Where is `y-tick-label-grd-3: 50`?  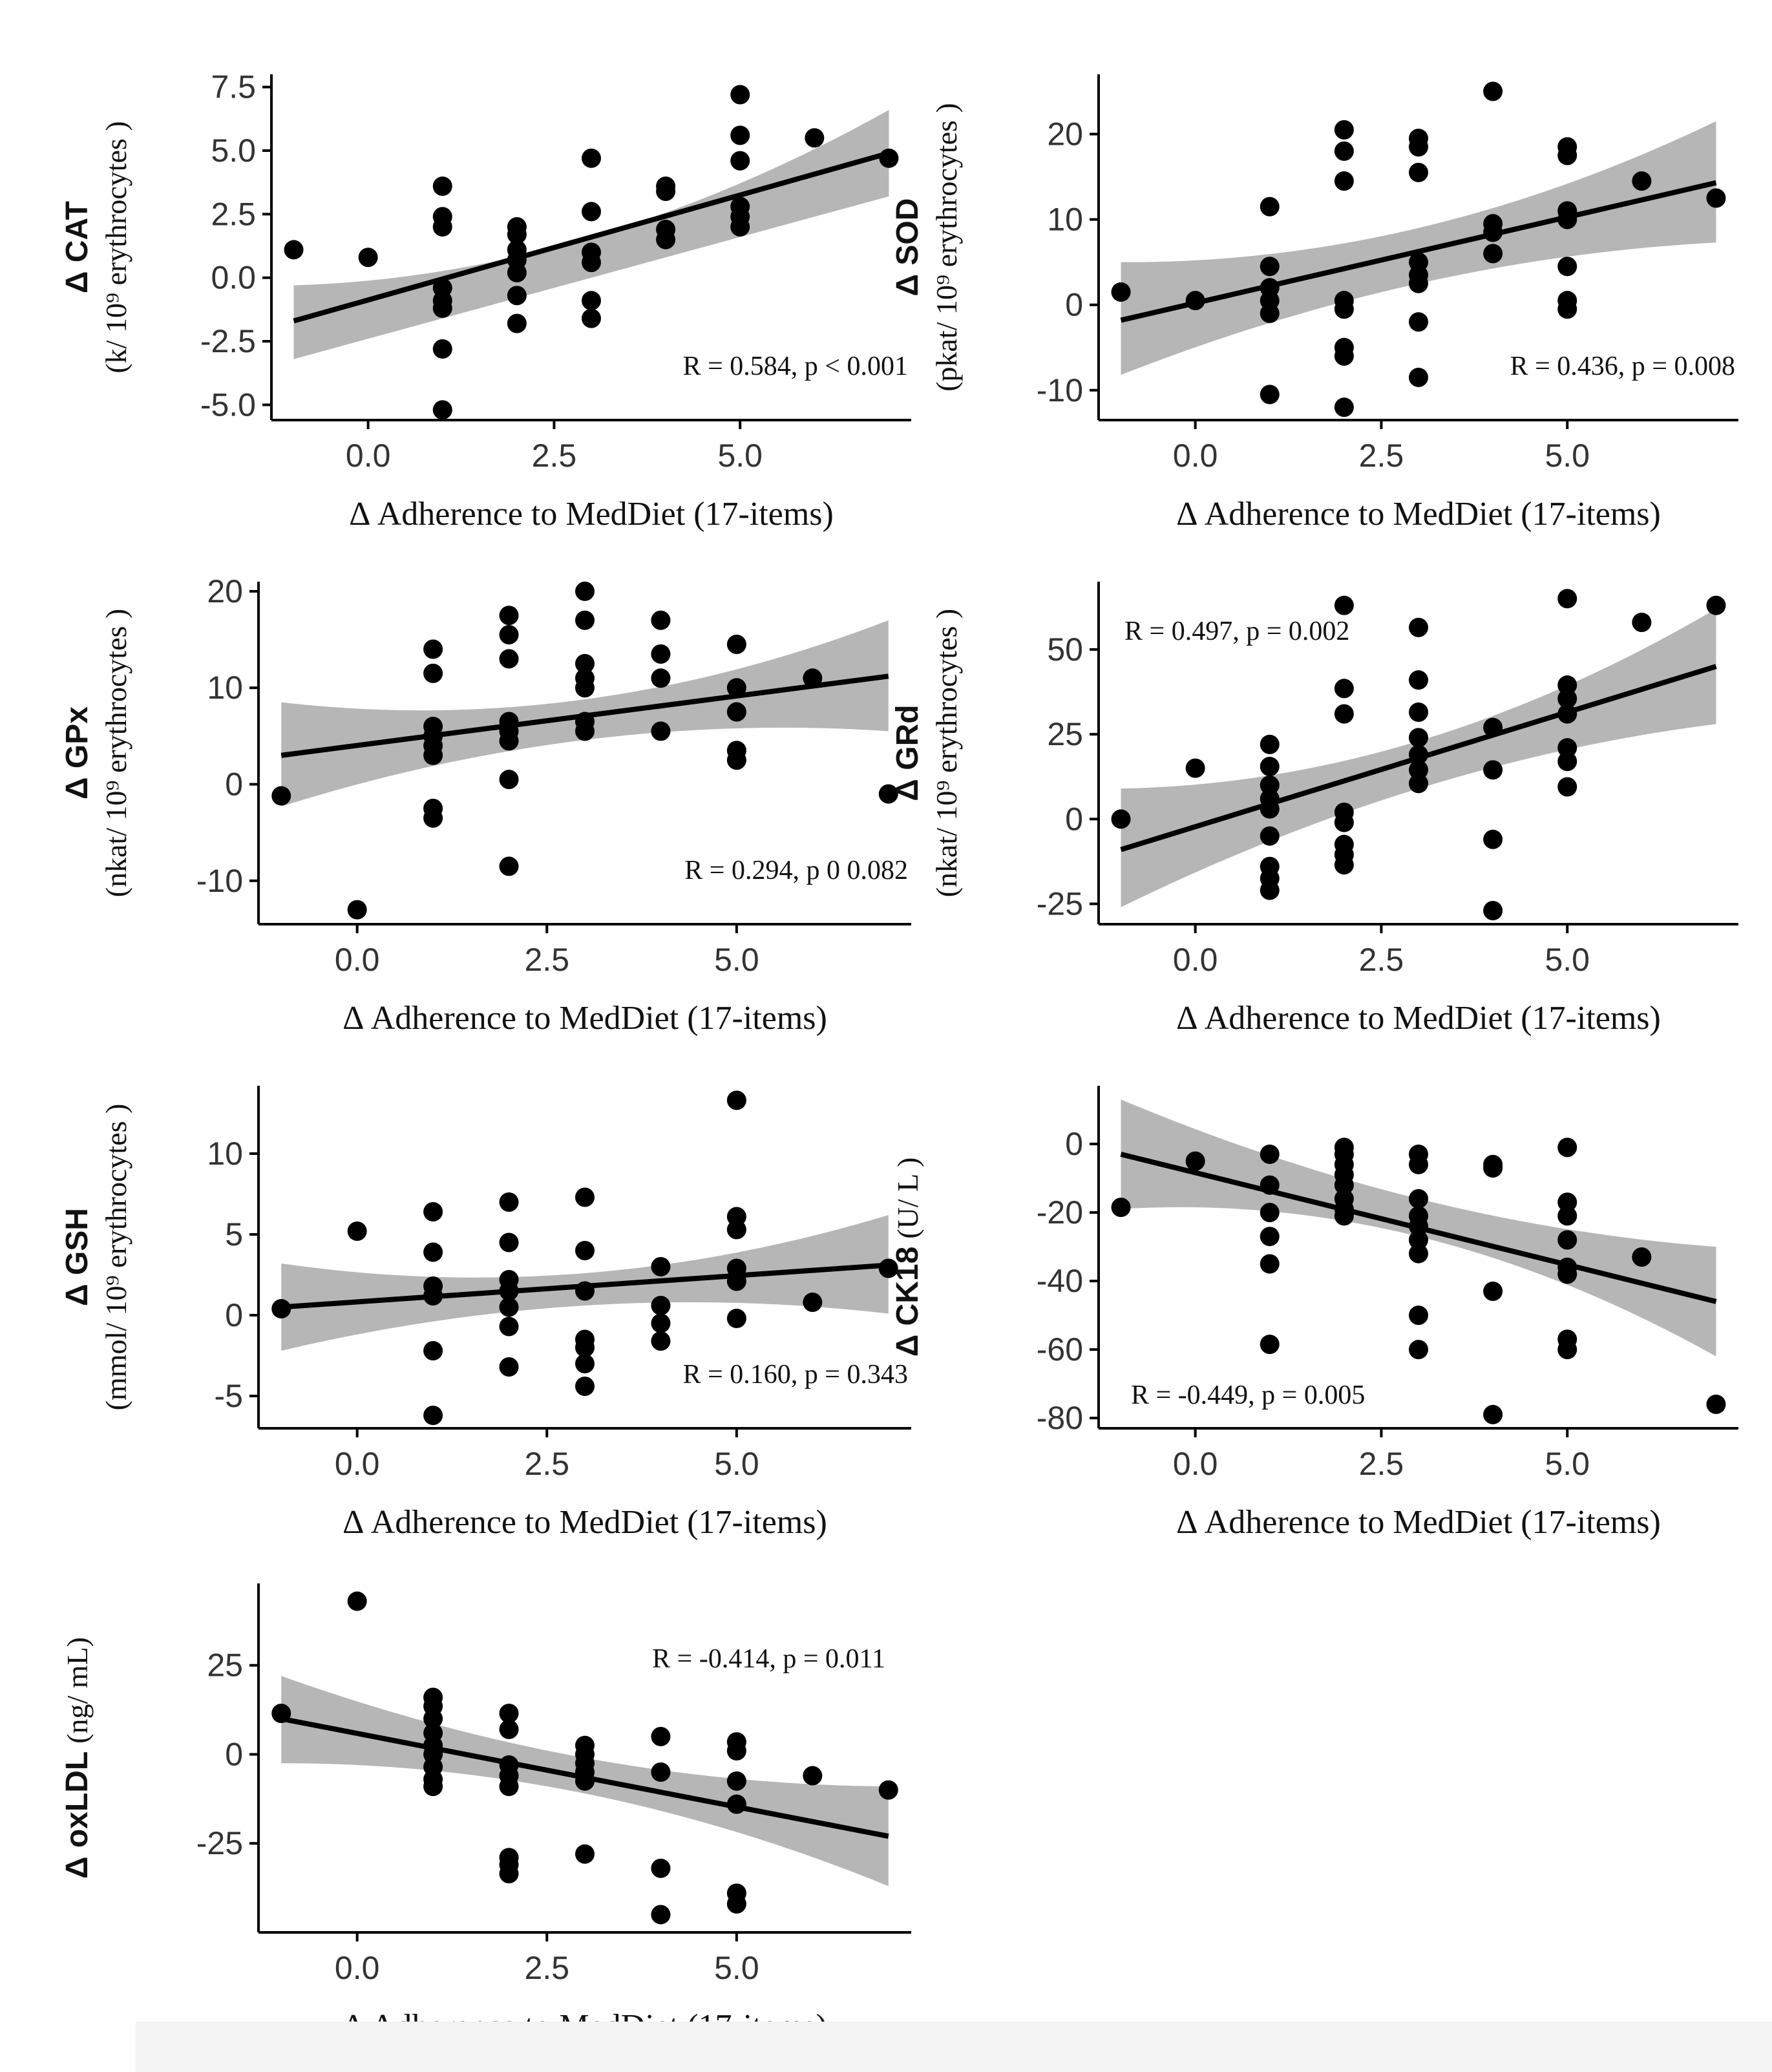
y-tick-label-grd-3: 50 is located at coordinates (1065, 649).